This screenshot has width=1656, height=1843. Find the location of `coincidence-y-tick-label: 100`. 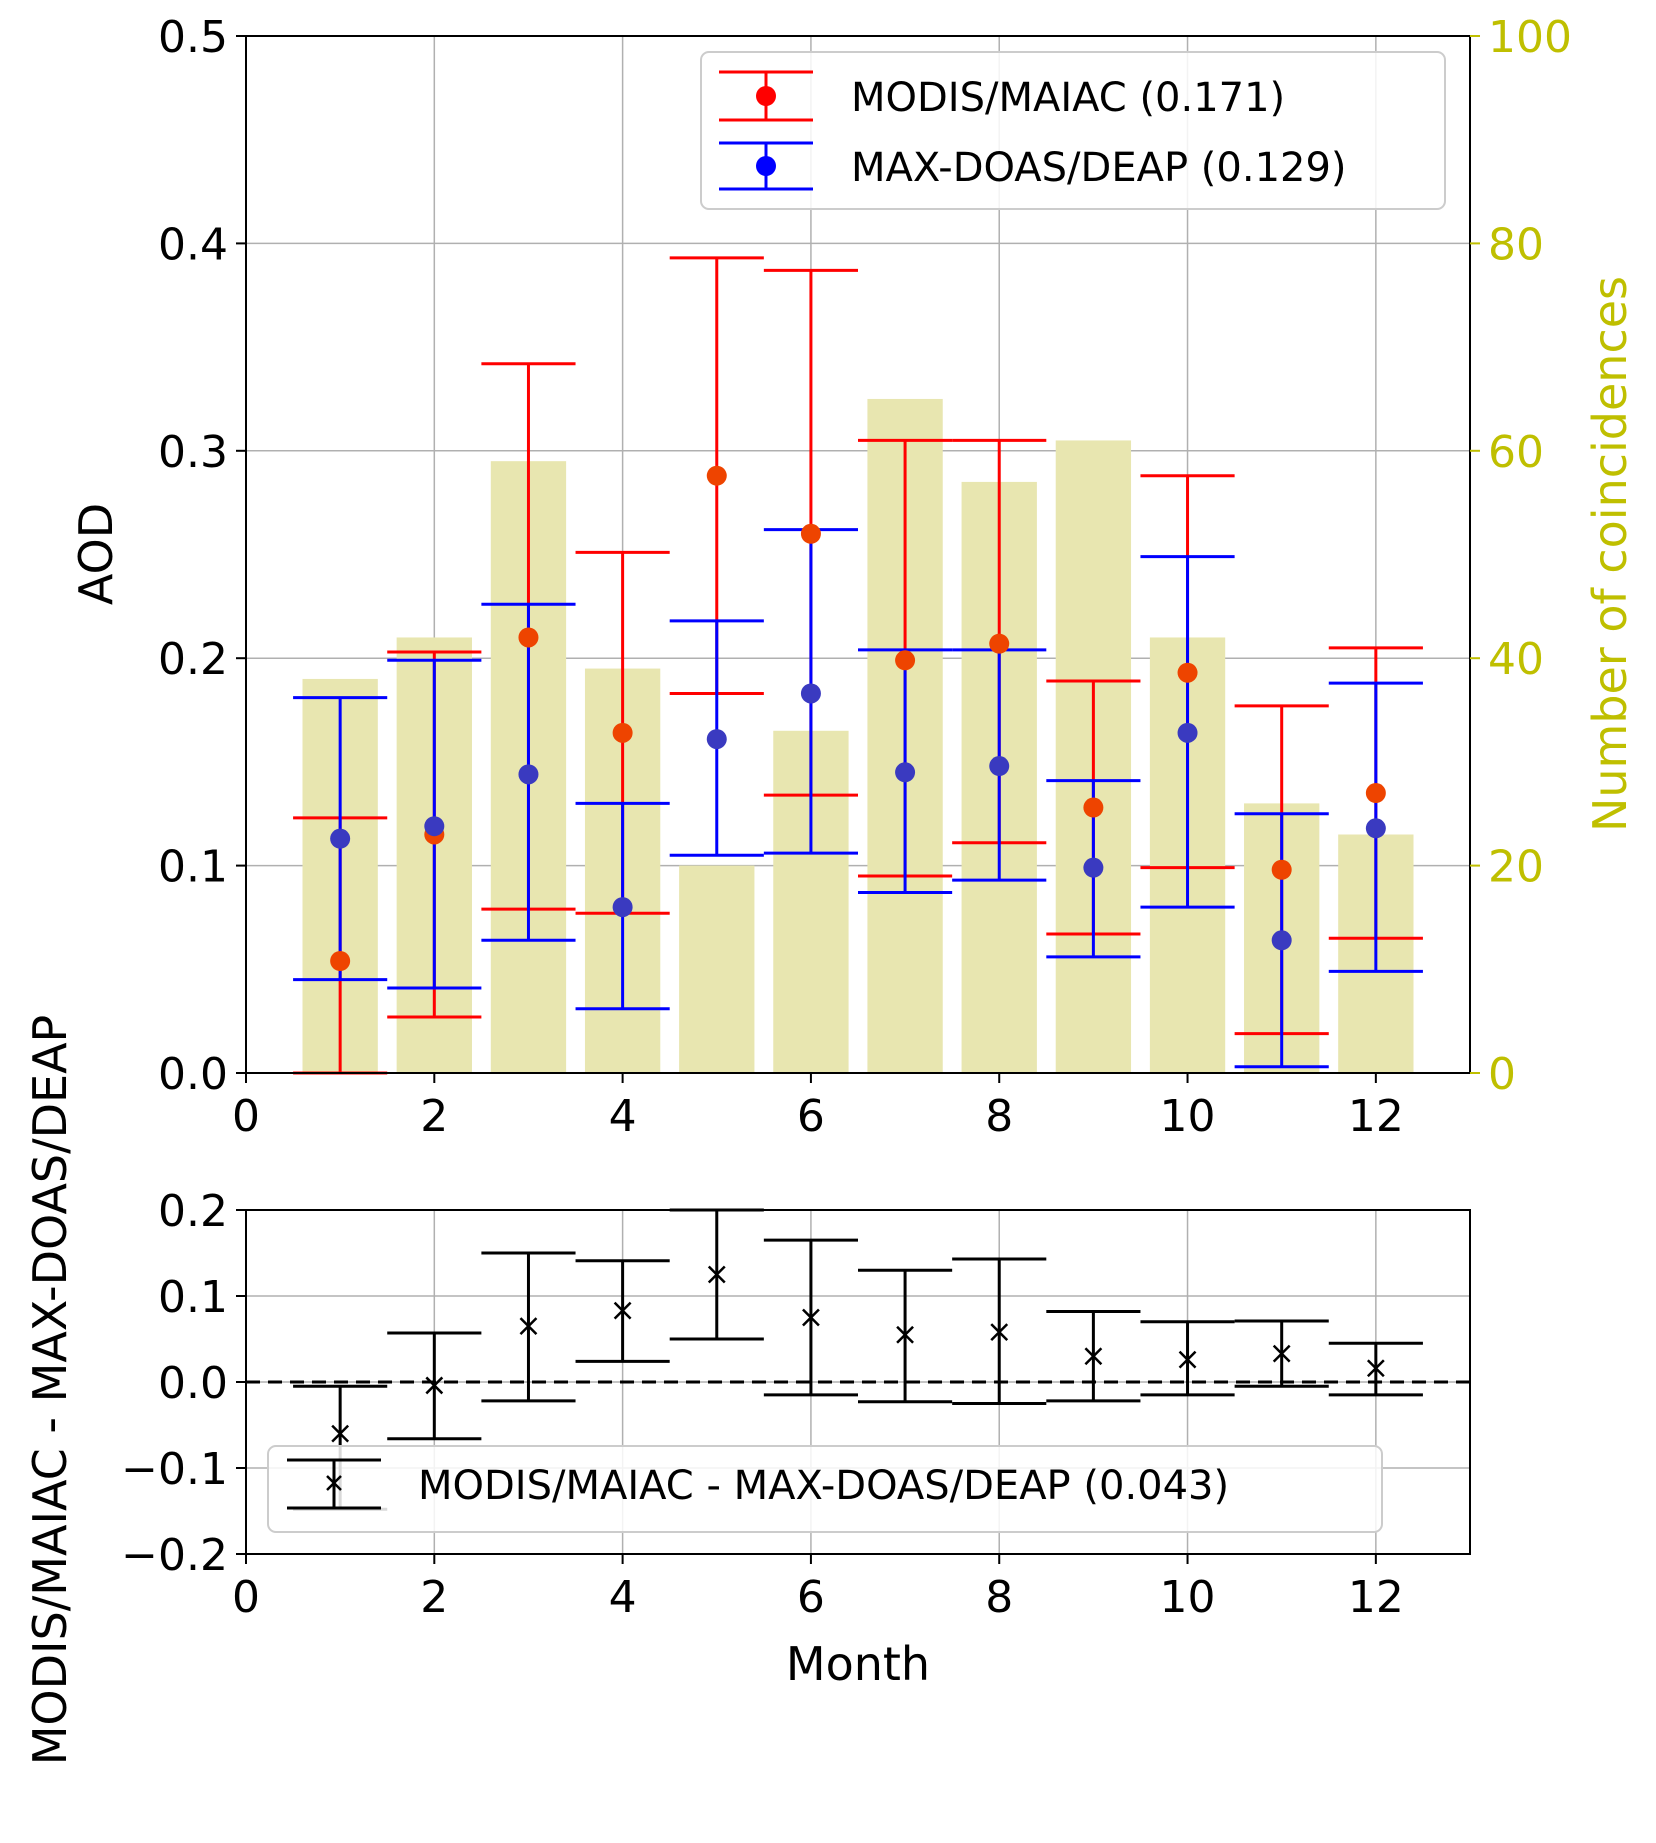

coincidence-y-tick-label: 100 is located at coordinates (1530, 37).